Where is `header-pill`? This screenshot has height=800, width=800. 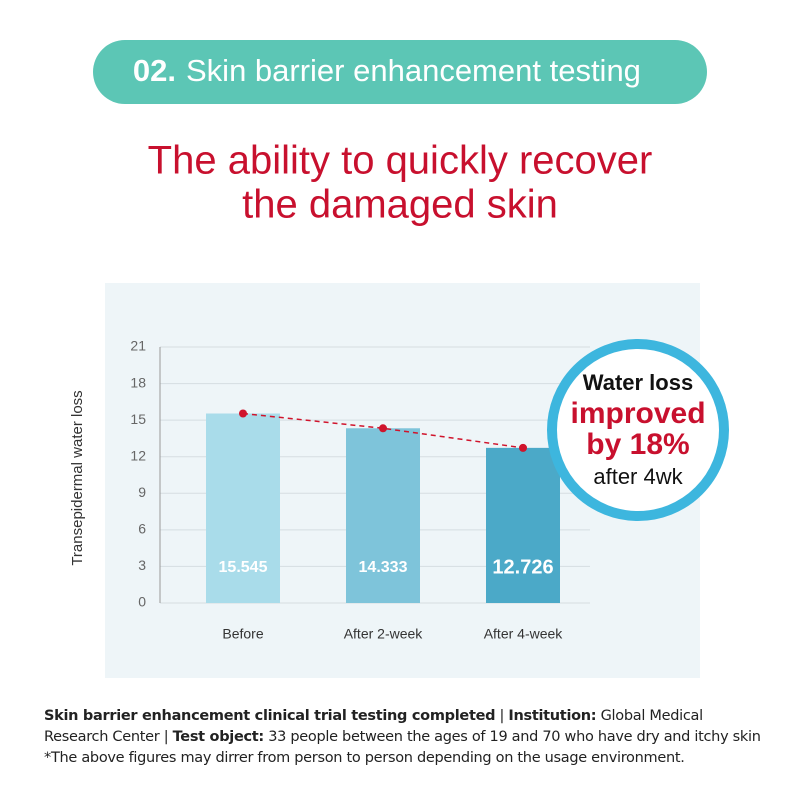
header-pill is located at coordinates (400, 72).